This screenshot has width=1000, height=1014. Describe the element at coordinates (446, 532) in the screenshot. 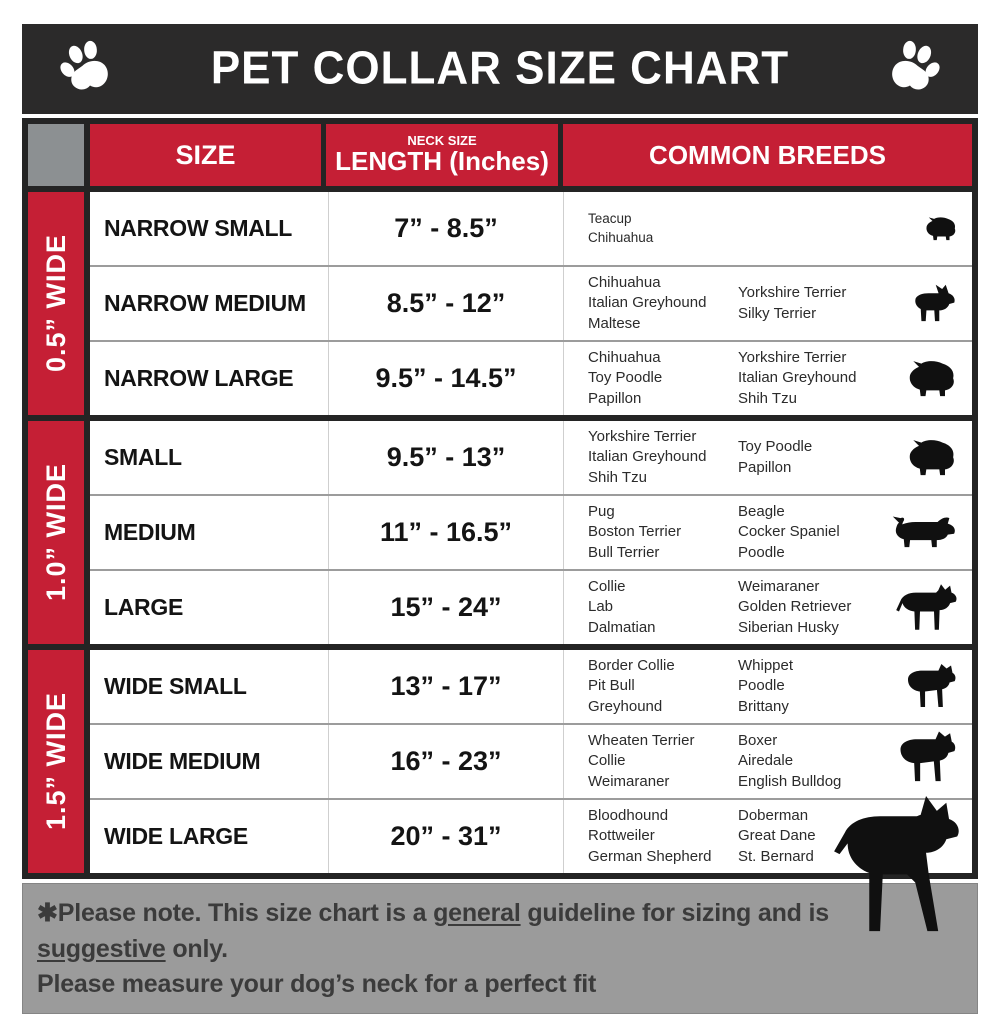

I see `length-cell: 11” - 16.5”` at that location.